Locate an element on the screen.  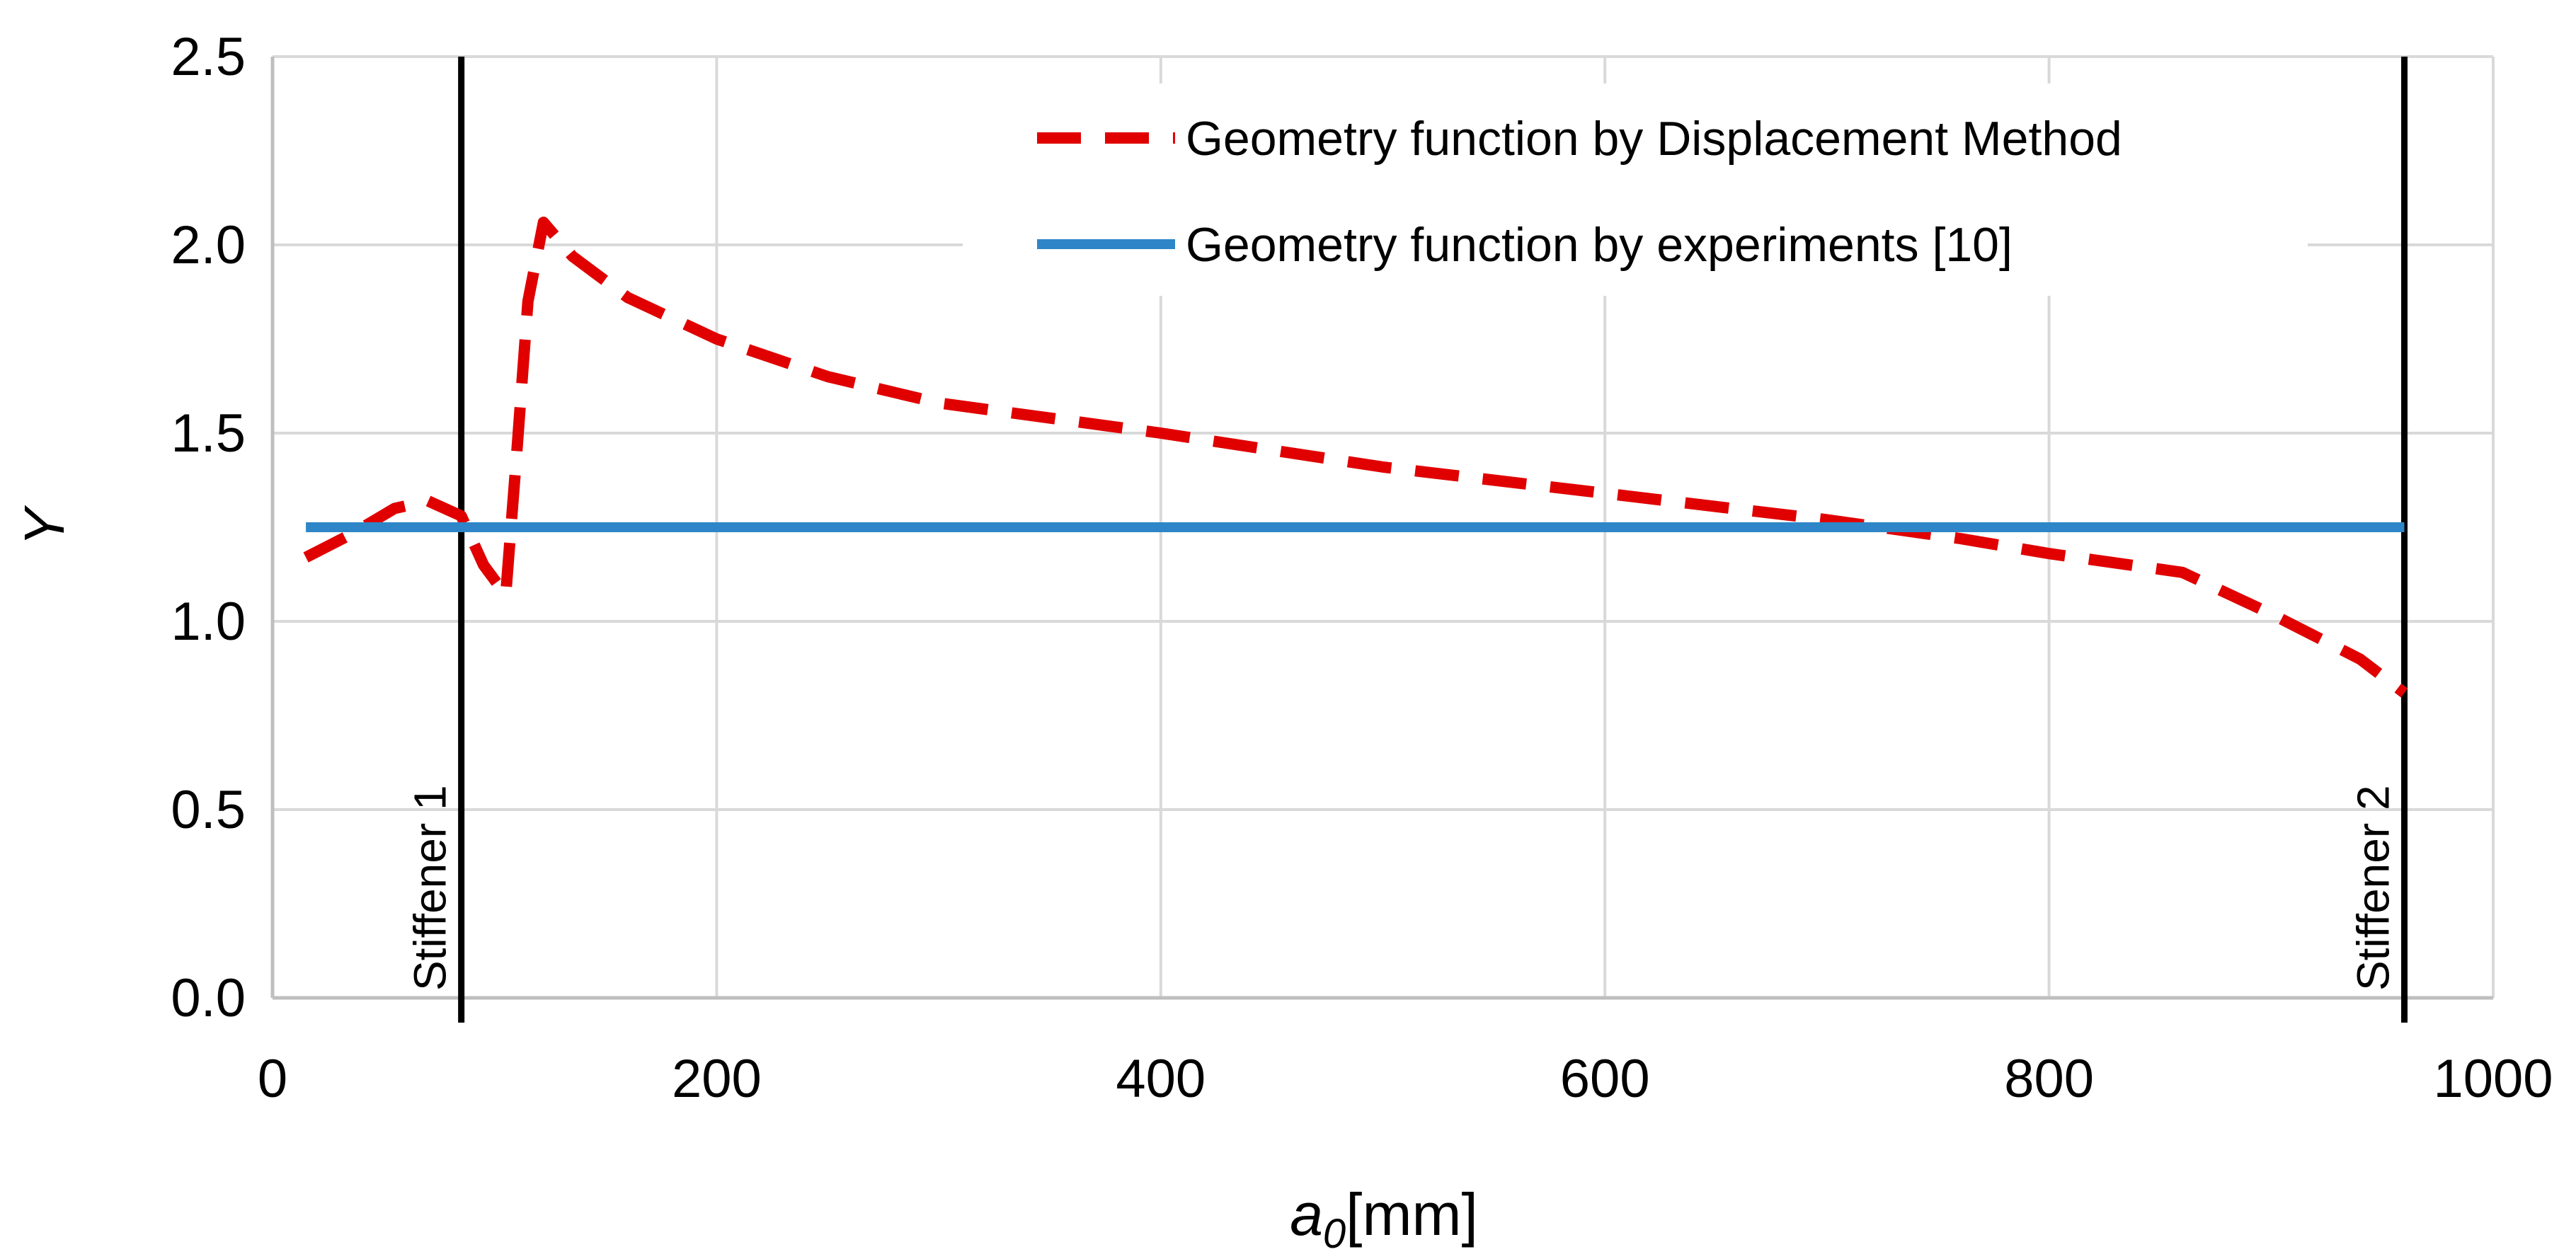
x-axis-label-unit: [mm] is located at coordinates (1412, 1214).